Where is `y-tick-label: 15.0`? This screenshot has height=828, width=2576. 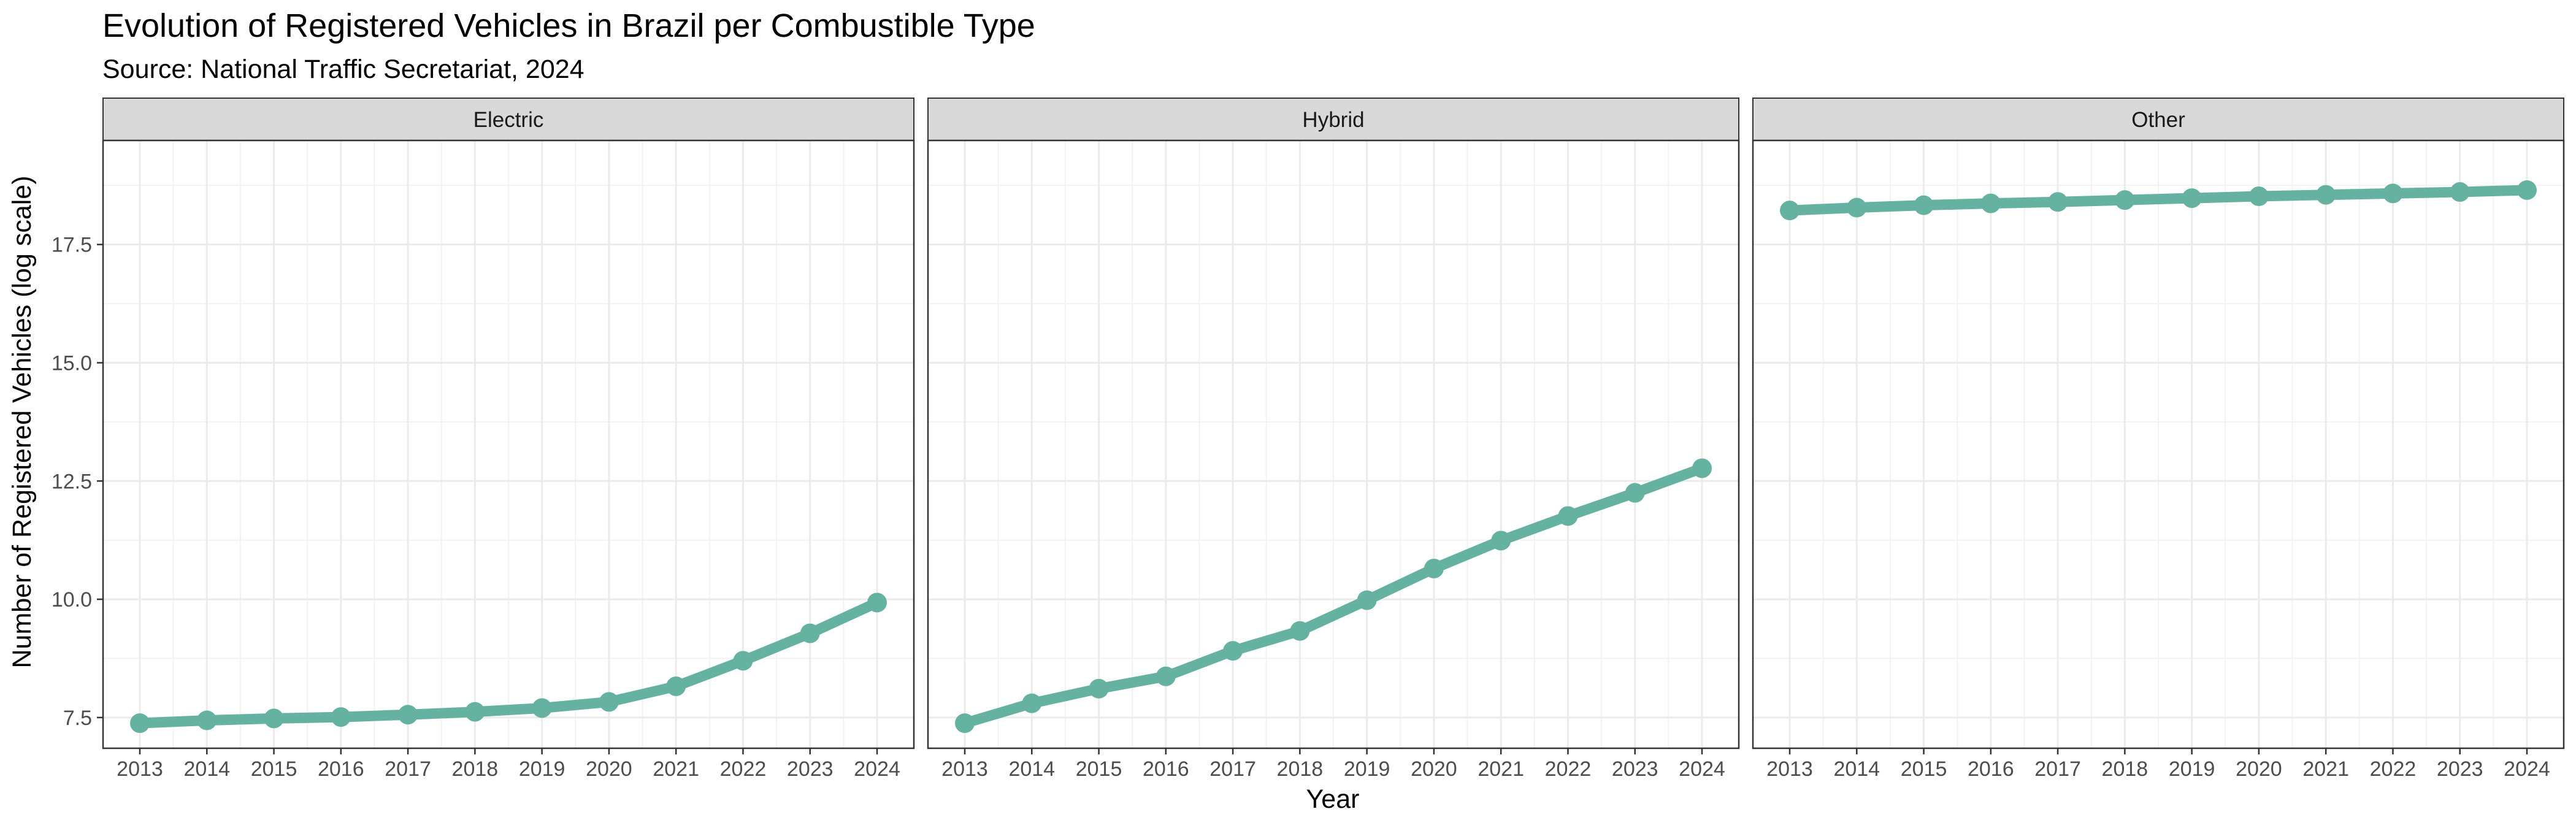
y-tick-label: 15.0 is located at coordinates (72, 363).